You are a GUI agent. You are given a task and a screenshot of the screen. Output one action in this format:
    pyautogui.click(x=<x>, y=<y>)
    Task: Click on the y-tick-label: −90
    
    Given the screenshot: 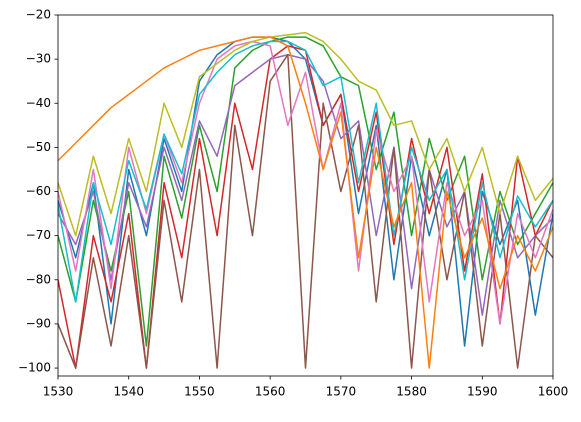 What is the action you would take?
    pyautogui.click(x=38, y=323)
    